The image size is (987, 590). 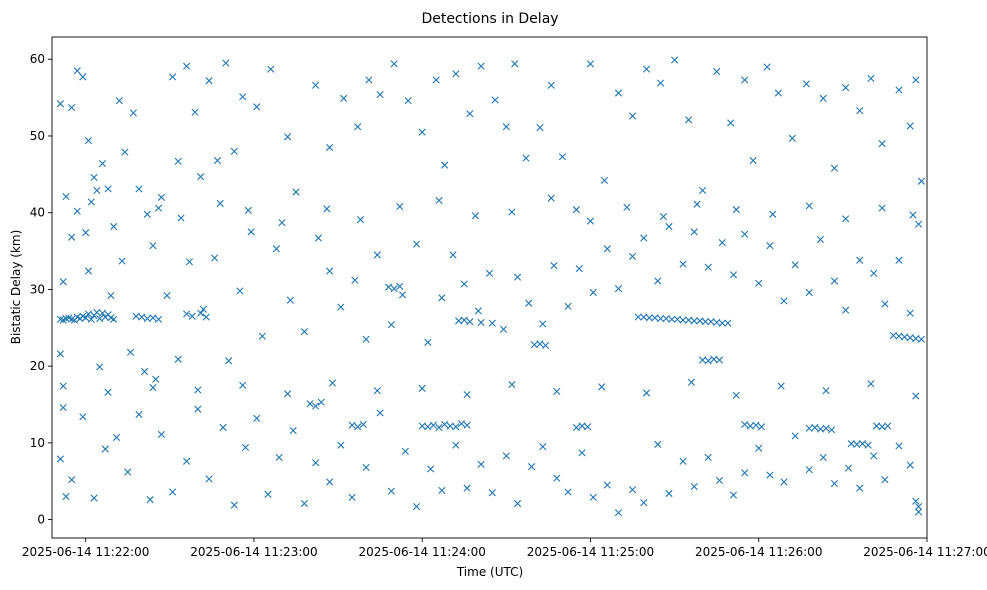 What do you see at coordinates (37, 366) in the screenshot?
I see `y-tick-label: 20` at bounding box center [37, 366].